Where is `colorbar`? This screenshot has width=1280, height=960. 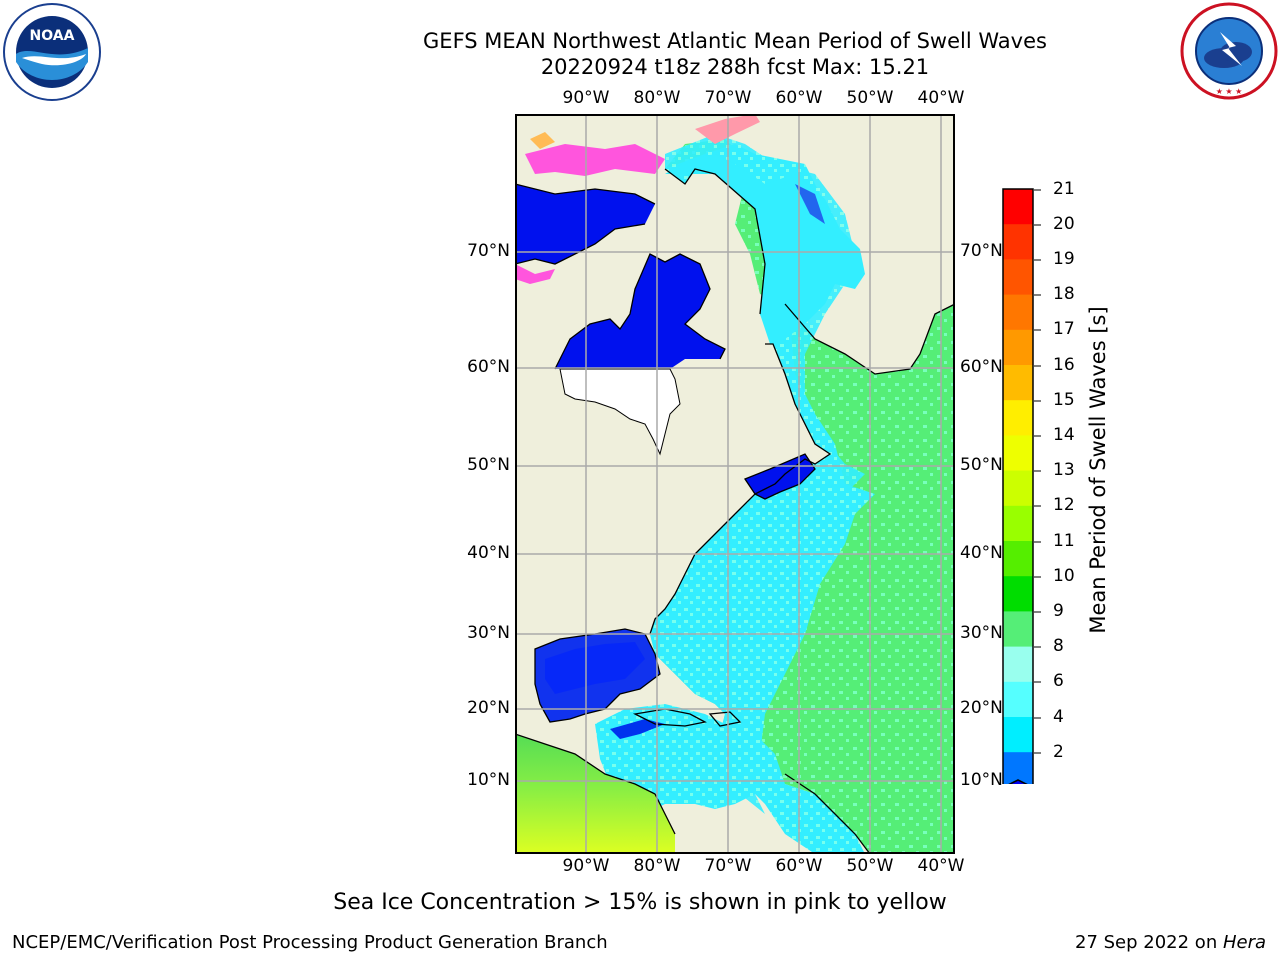 colorbar is located at coordinates (1018, 488).